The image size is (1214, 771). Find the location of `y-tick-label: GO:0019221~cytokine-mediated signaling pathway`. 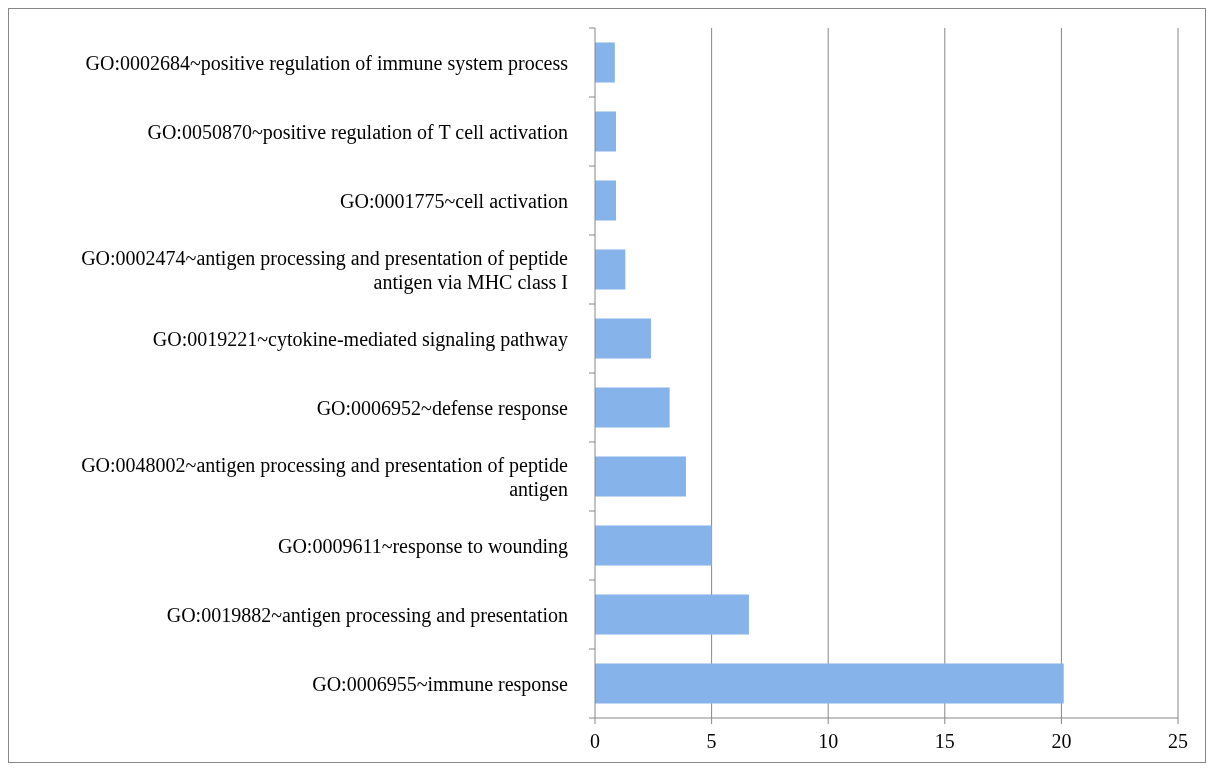

y-tick-label: GO:0019221~cytokine-mediated signaling pathway is located at coordinates (360, 339).